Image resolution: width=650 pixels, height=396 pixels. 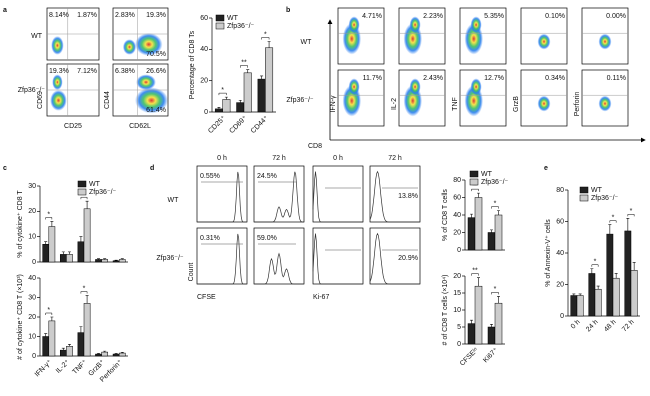 What do you see at coordinates (455, 104) in the screenshot?
I see `axis-label: TNF` at bounding box center [455, 104].